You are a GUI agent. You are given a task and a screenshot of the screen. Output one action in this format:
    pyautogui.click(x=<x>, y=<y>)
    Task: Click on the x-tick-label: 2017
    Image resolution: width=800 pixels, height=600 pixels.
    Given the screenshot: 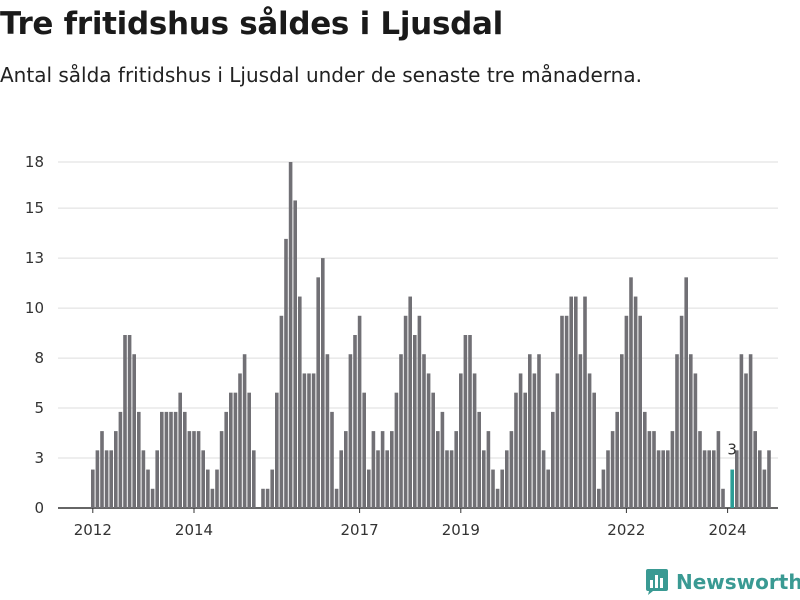 What is the action you would take?
    pyautogui.click(x=360, y=530)
    